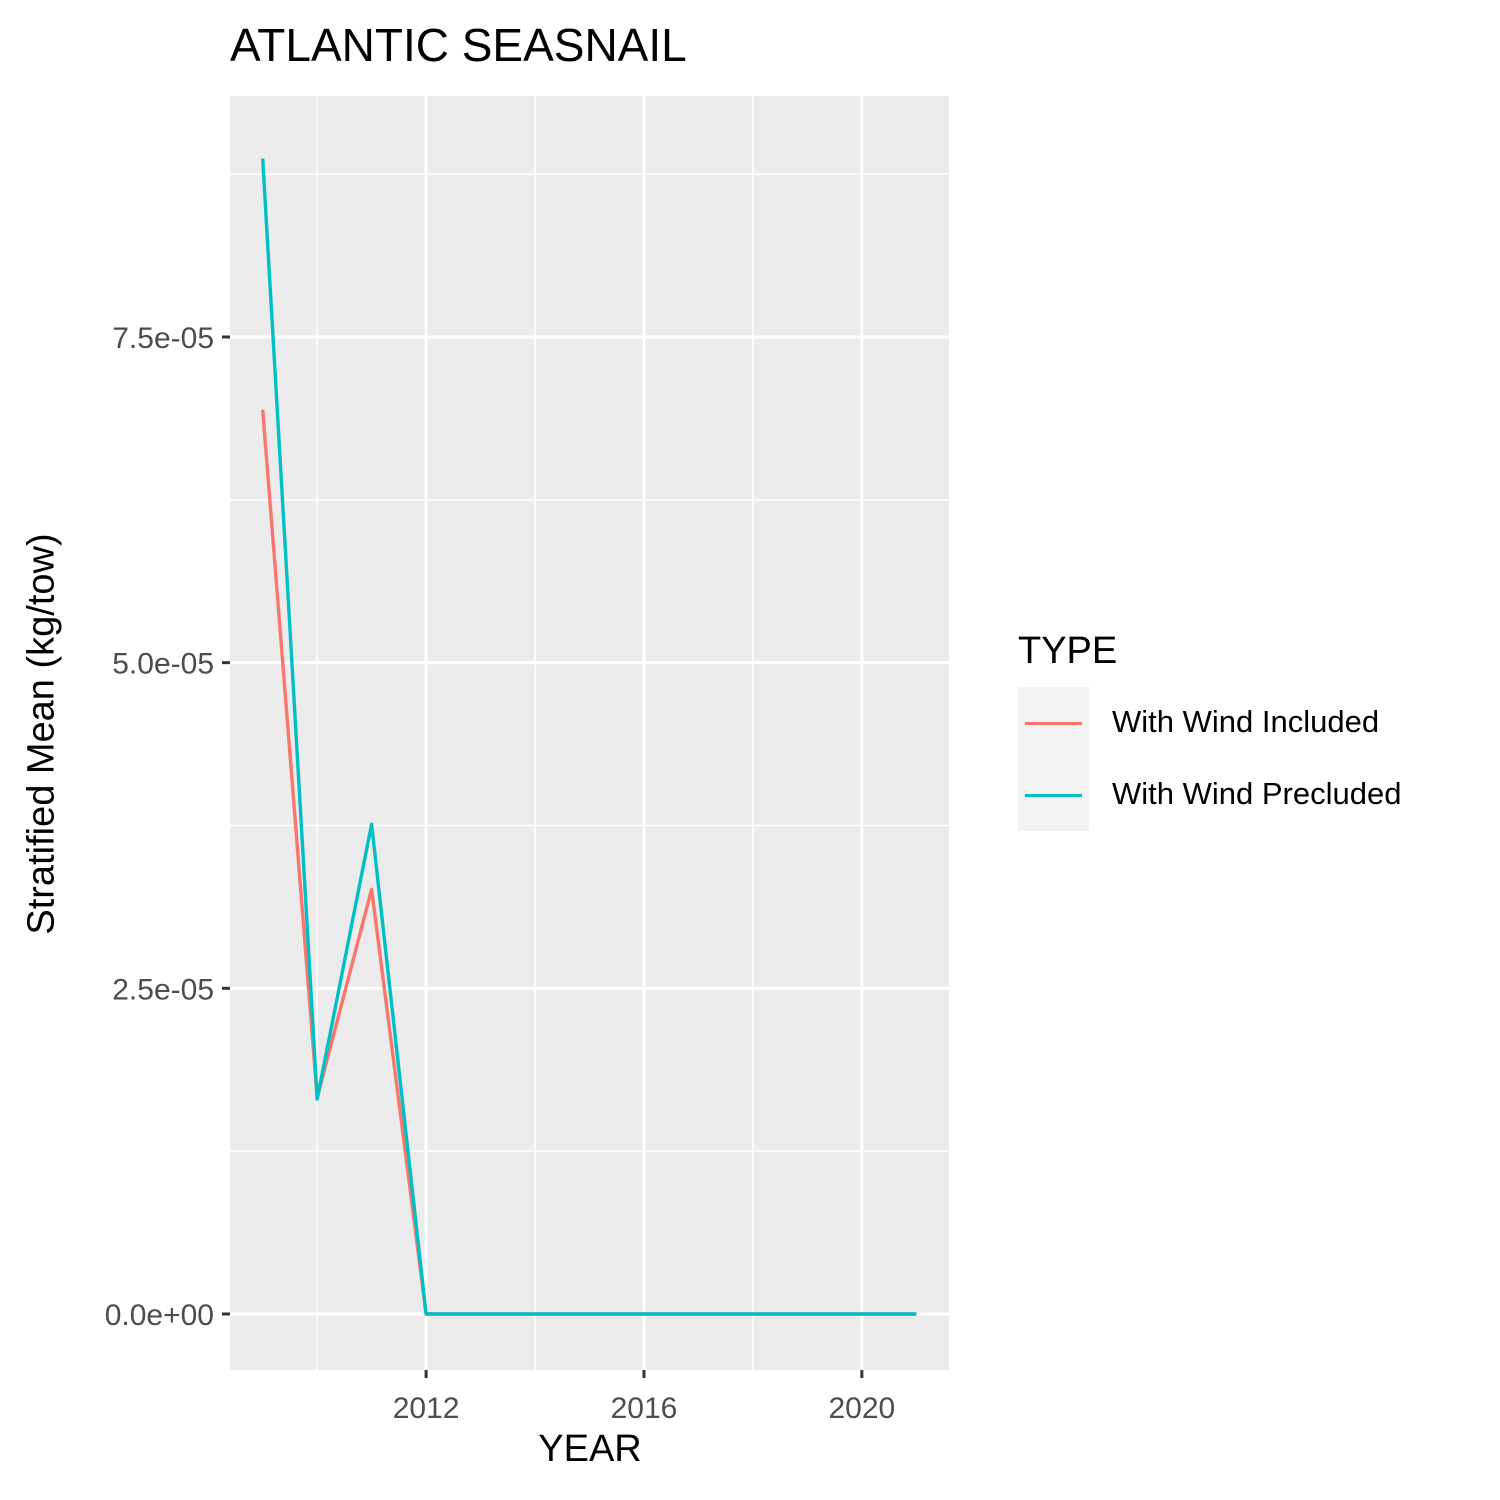  I want to click on legend-title: TYPE, so click(1068, 651).